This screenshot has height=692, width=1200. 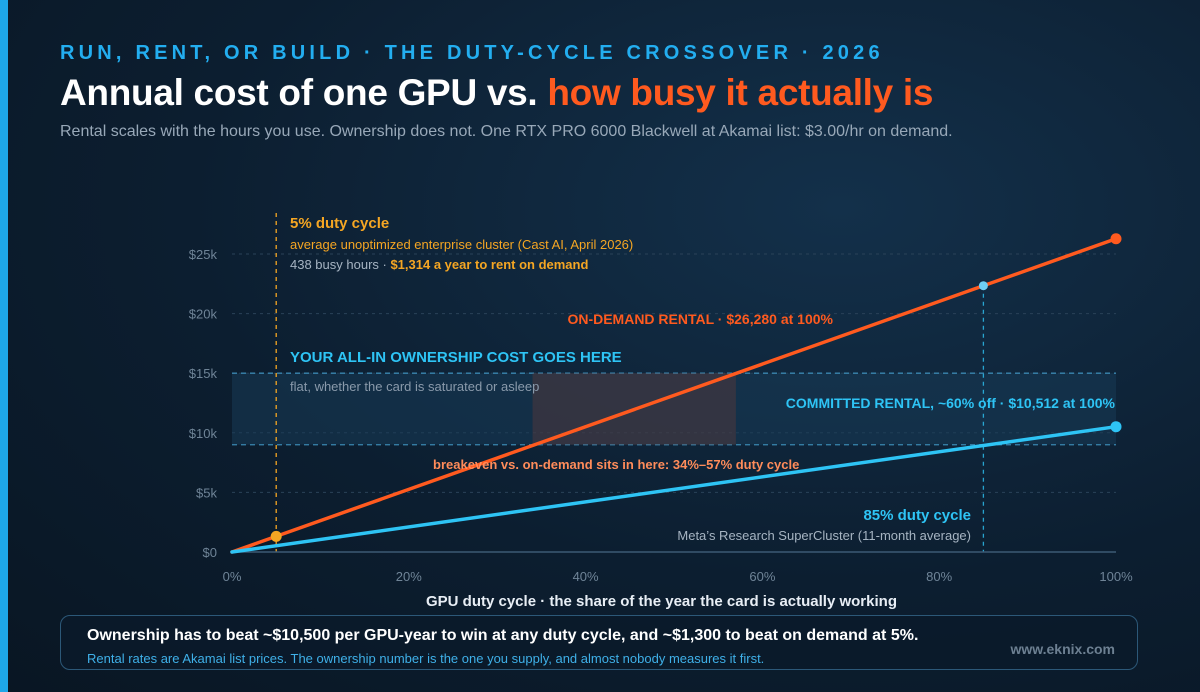 I want to click on y-tick-label: $20k, so click(x=203, y=314).